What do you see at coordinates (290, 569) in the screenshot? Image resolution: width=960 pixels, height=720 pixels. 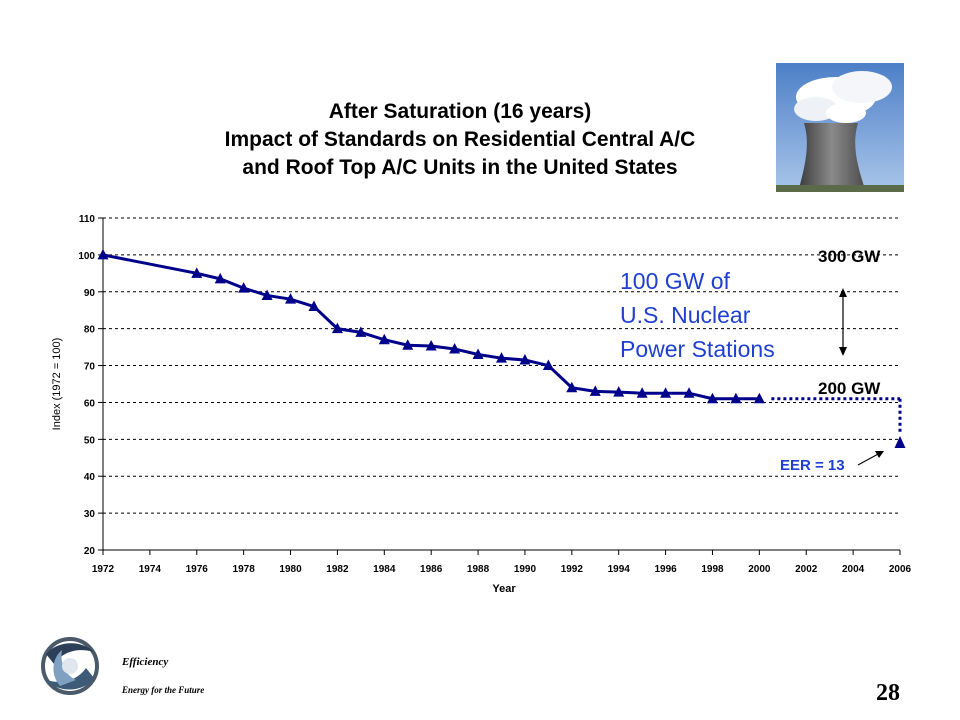 I see `x-tick-label: 1980` at bounding box center [290, 569].